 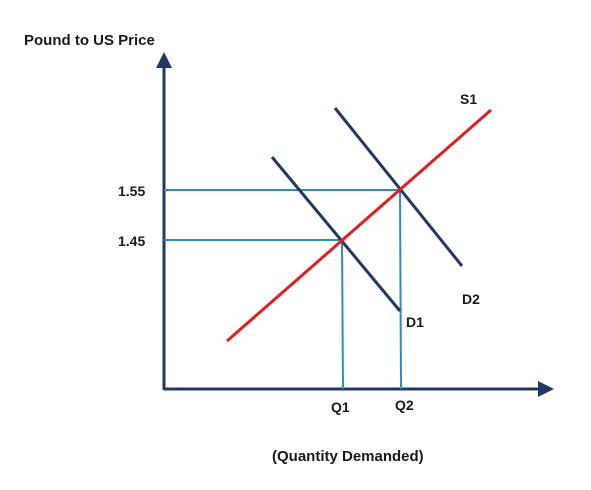 I want to click on guide-vertical-q1, so click(x=342, y=314).